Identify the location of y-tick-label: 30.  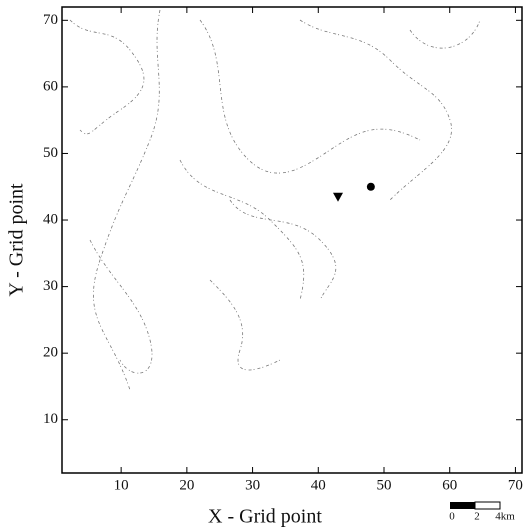
(50, 286).